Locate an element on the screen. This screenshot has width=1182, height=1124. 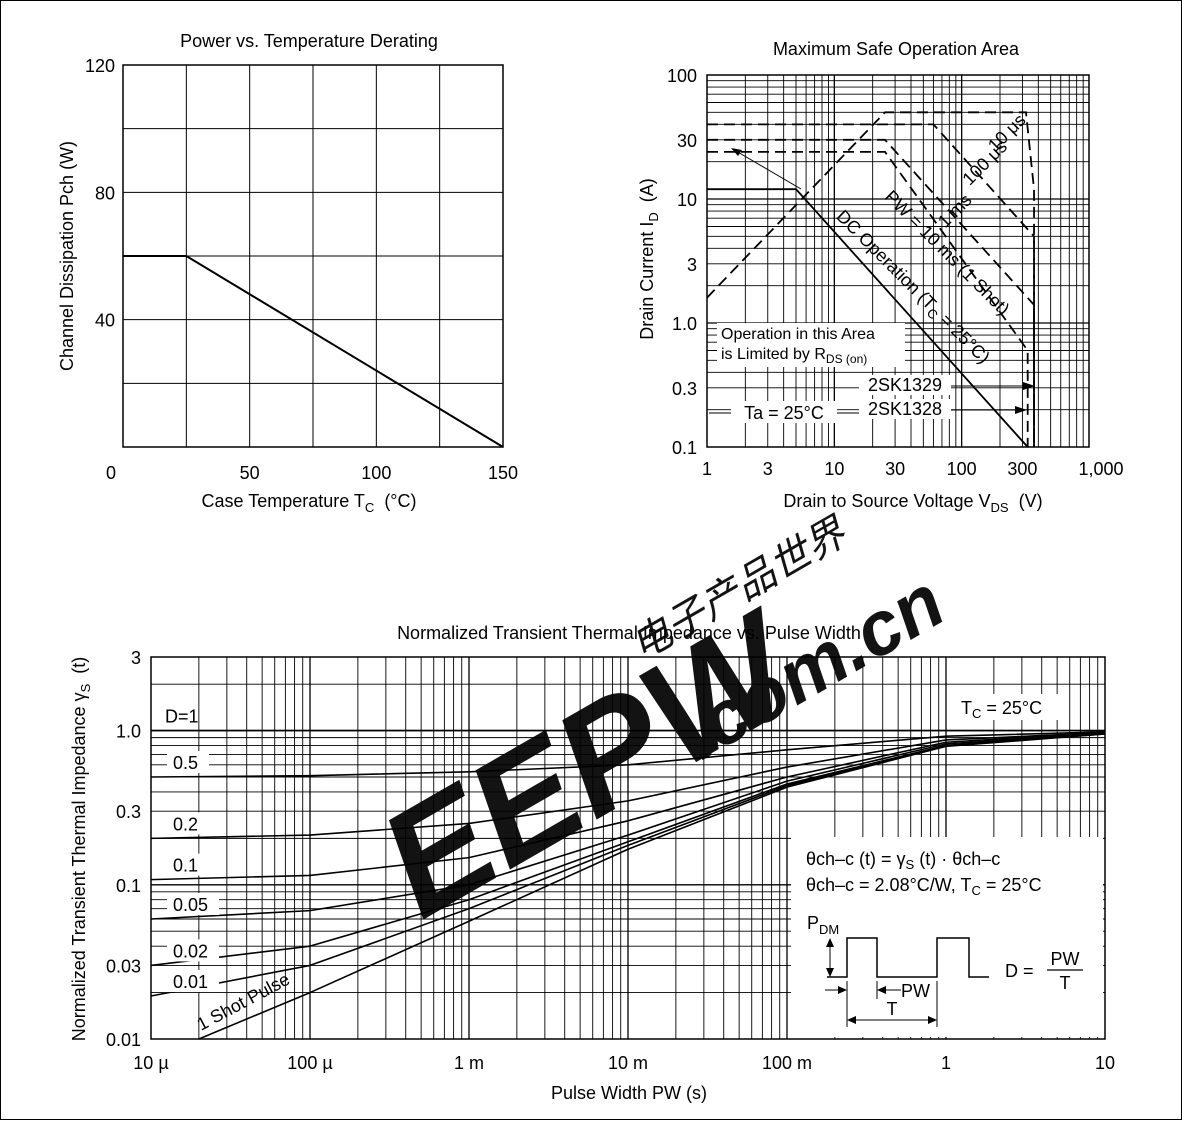
soa-y-tick-label: 100 is located at coordinates (682, 76).